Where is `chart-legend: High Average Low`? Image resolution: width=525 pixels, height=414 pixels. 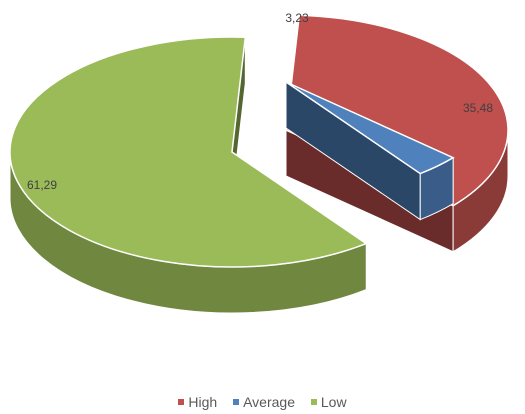 chart-legend: High Average Low is located at coordinates (262, 402).